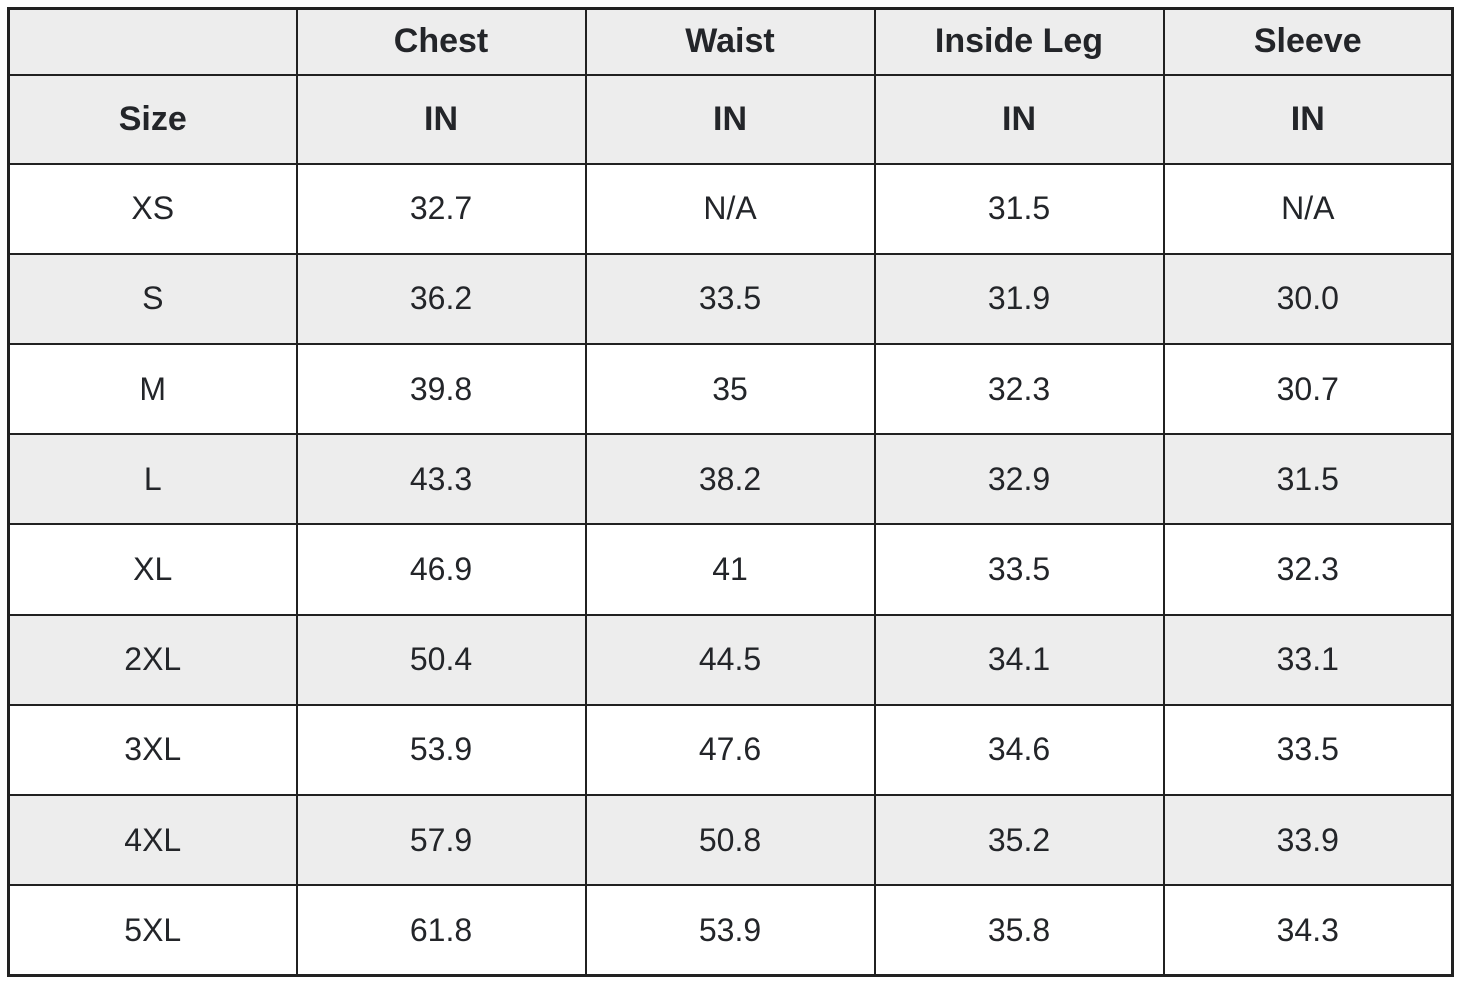 The width and height of the screenshot is (1460, 988). Describe the element at coordinates (152, 930) in the screenshot. I see `row-label: 5XL` at that location.